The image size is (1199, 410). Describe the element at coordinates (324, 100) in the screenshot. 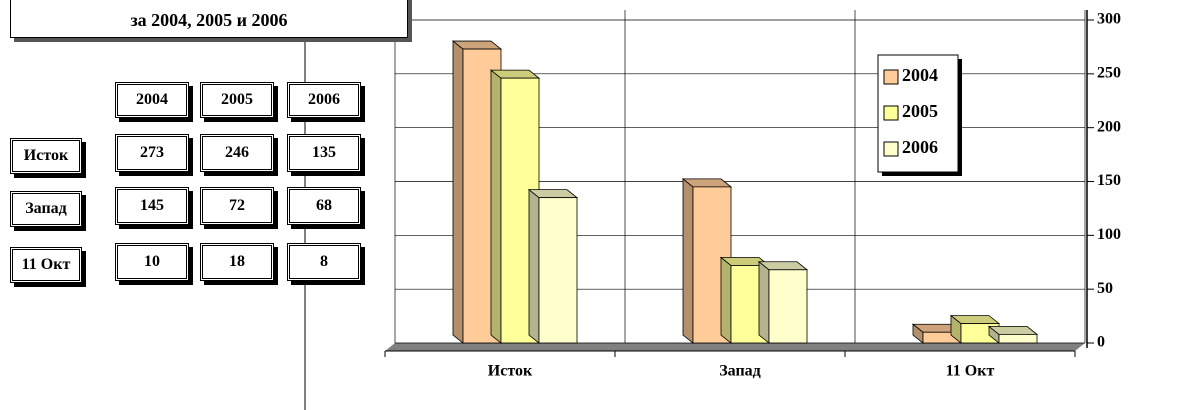

I see `column-header: 2006` at that location.